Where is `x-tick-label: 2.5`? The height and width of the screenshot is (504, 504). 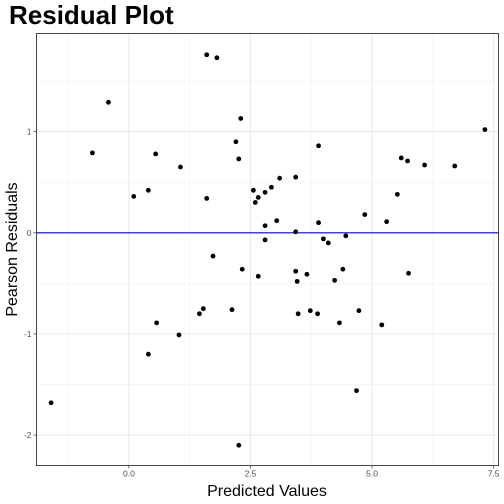
x-tick-label: 2.5 is located at coordinates (251, 474).